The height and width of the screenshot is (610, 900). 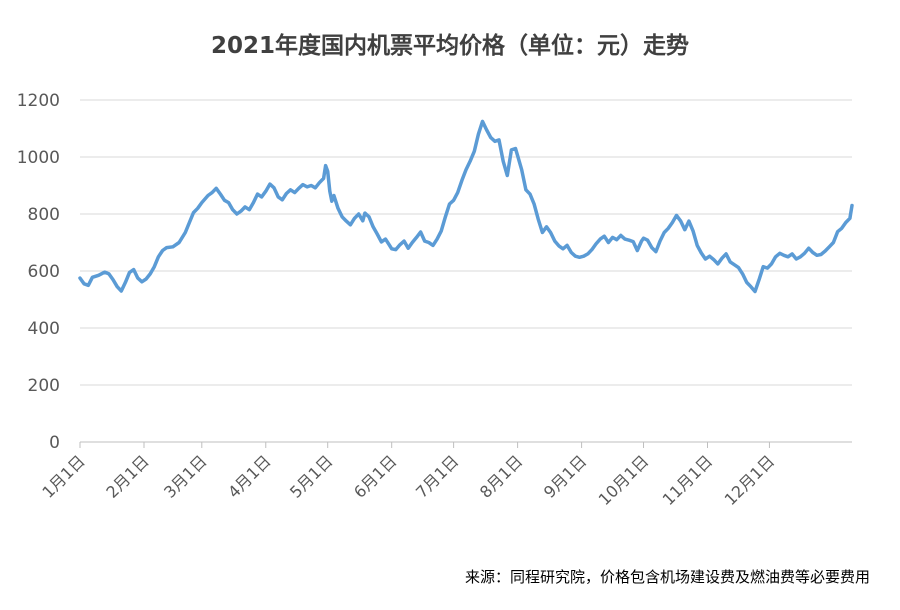 What do you see at coordinates (449, 46) in the screenshot?
I see `chart-title: 2021年度国内机票平均价格（单位：元）走势` at bounding box center [449, 46].